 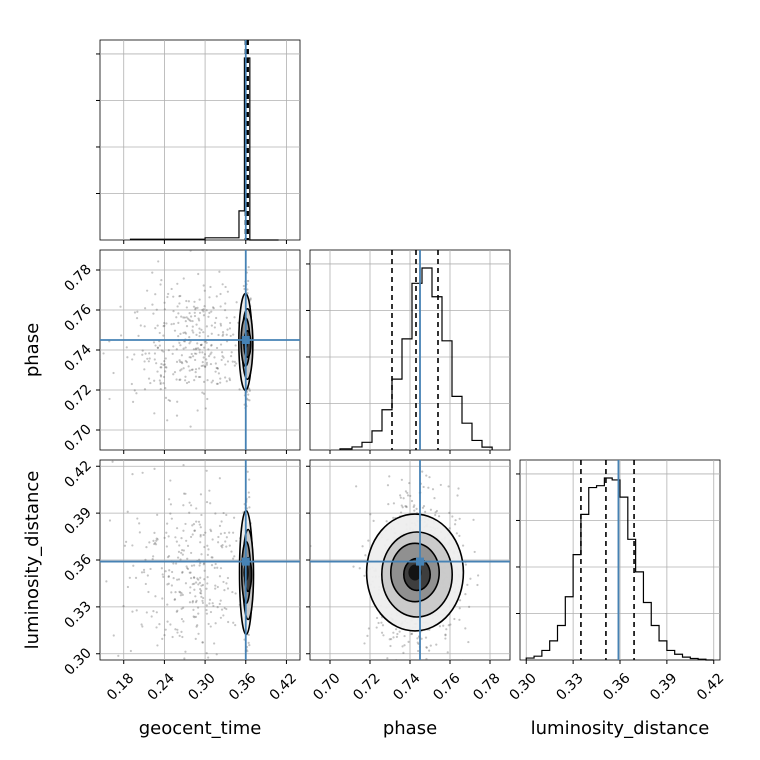 What do you see at coordinates (245, 561) in the screenshot?
I see `truth-marker` at bounding box center [245, 561].